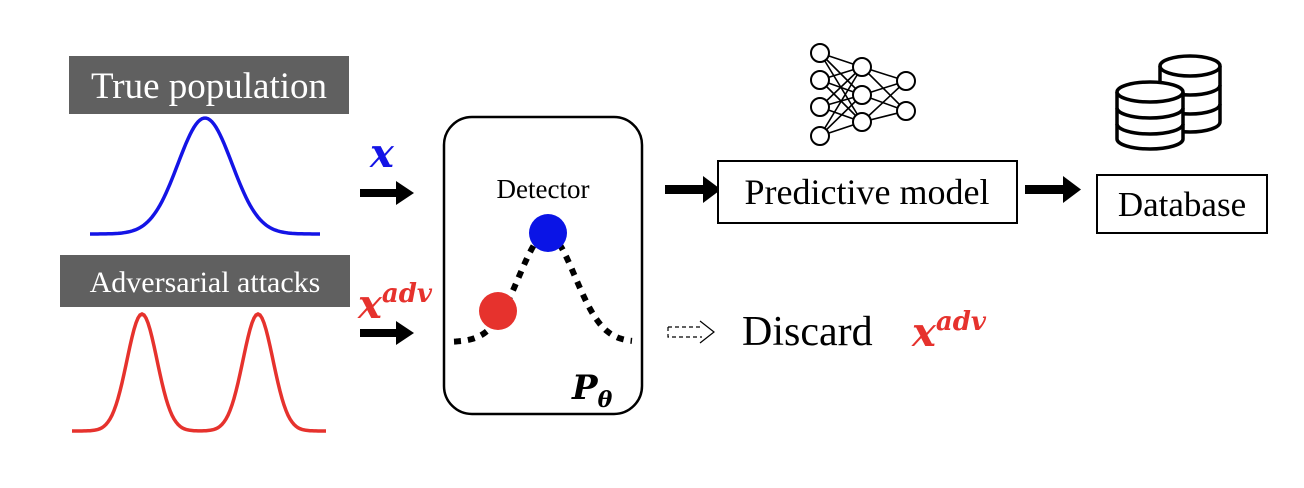  What do you see at coordinates (548, 233) in the screenshot?
I see `clean-sample-point` at bounding box center [548, 233].